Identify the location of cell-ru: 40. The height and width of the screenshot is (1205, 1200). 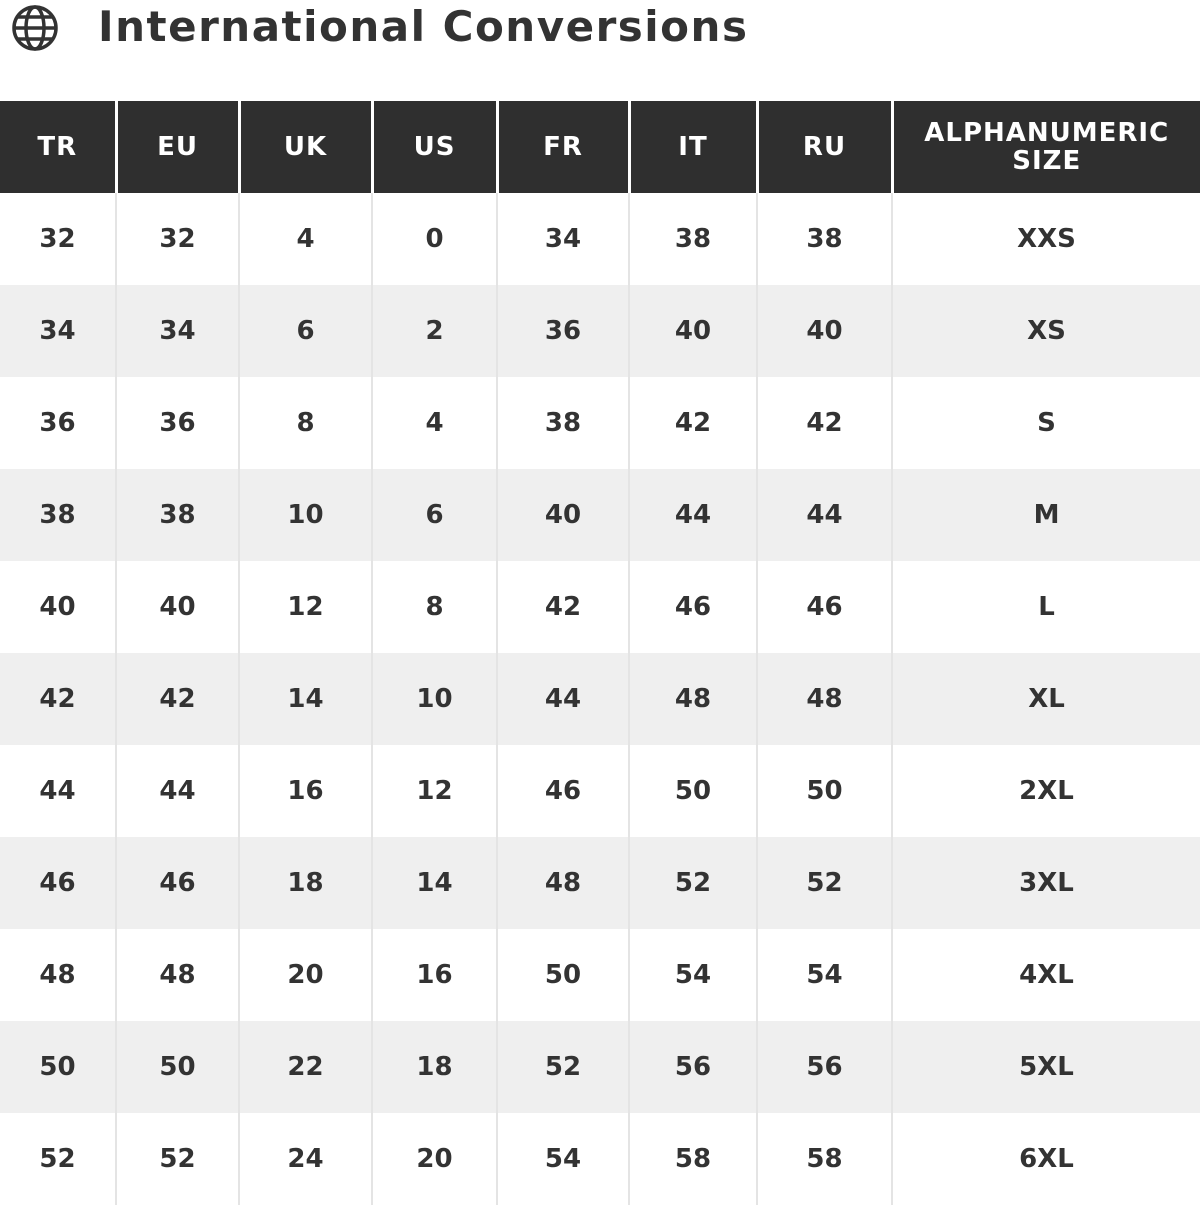
(824, 331).